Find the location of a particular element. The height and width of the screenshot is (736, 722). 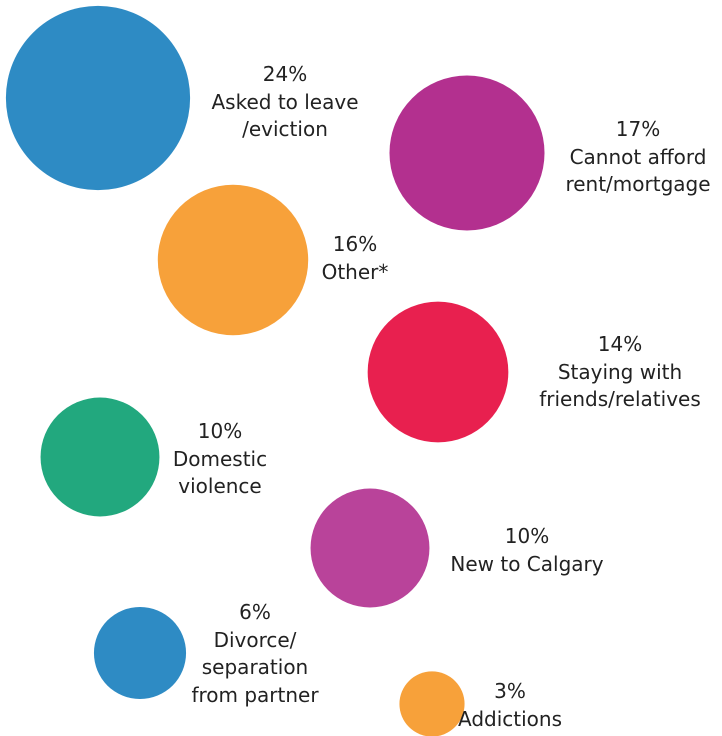

bubble-label: 3% Addictions is located at coordinates (510, 705).